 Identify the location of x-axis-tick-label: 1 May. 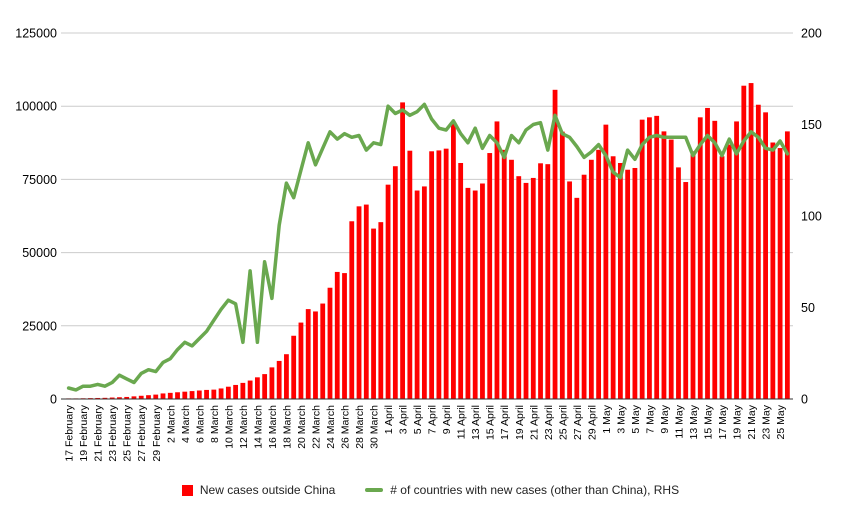
(607, 418).